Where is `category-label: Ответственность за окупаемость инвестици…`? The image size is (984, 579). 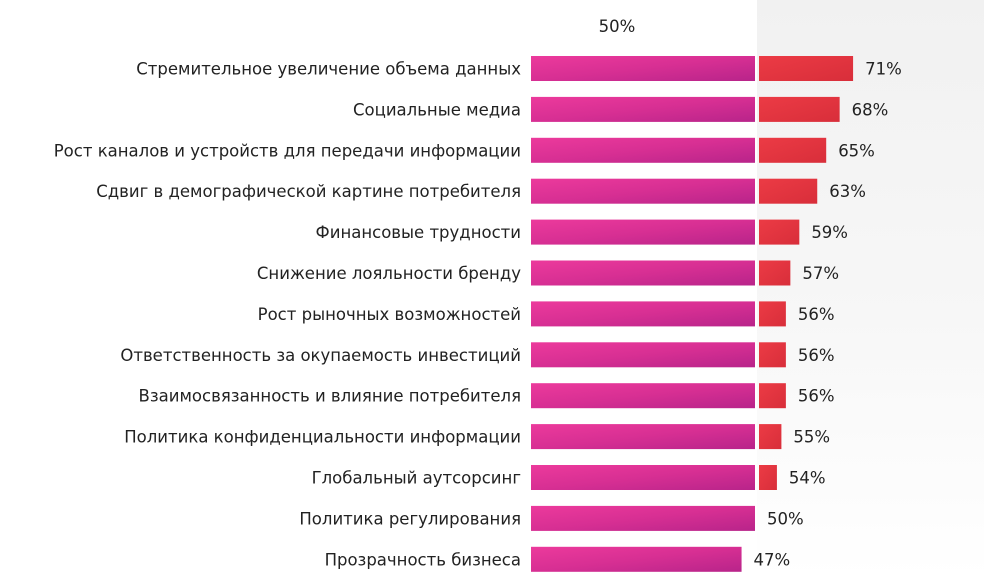 category-label: Ответственность за окупаемость инвестици… is located at coordinates (320, 355).